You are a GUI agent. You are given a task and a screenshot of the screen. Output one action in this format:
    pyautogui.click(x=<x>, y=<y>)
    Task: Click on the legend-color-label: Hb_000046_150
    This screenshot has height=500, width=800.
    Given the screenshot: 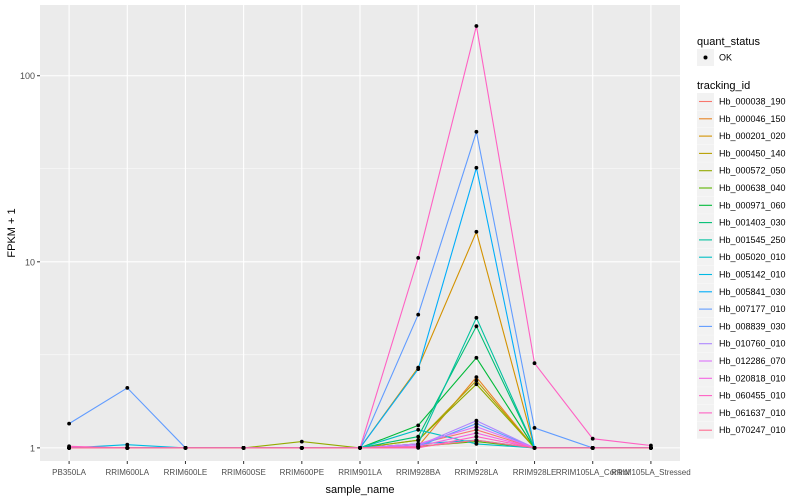 What is the action you would take?
    pyautogui.click(x=752, y=119)
    